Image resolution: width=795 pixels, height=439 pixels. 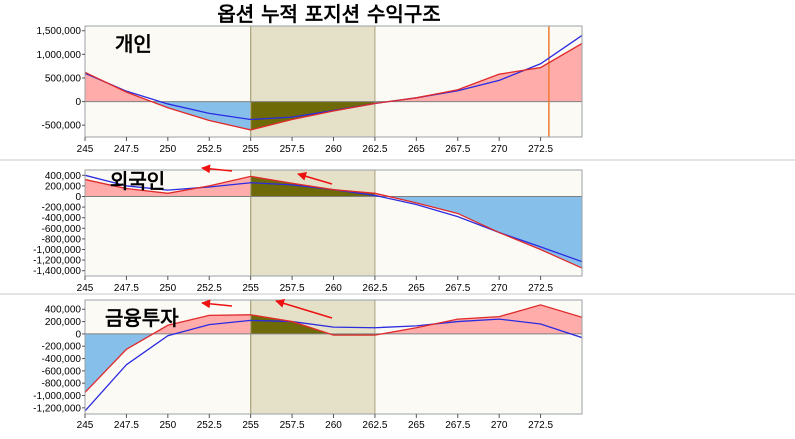 I want to click on chart-title: 옵션 누적 포지션 수익구조, so click(x=328, y=14).